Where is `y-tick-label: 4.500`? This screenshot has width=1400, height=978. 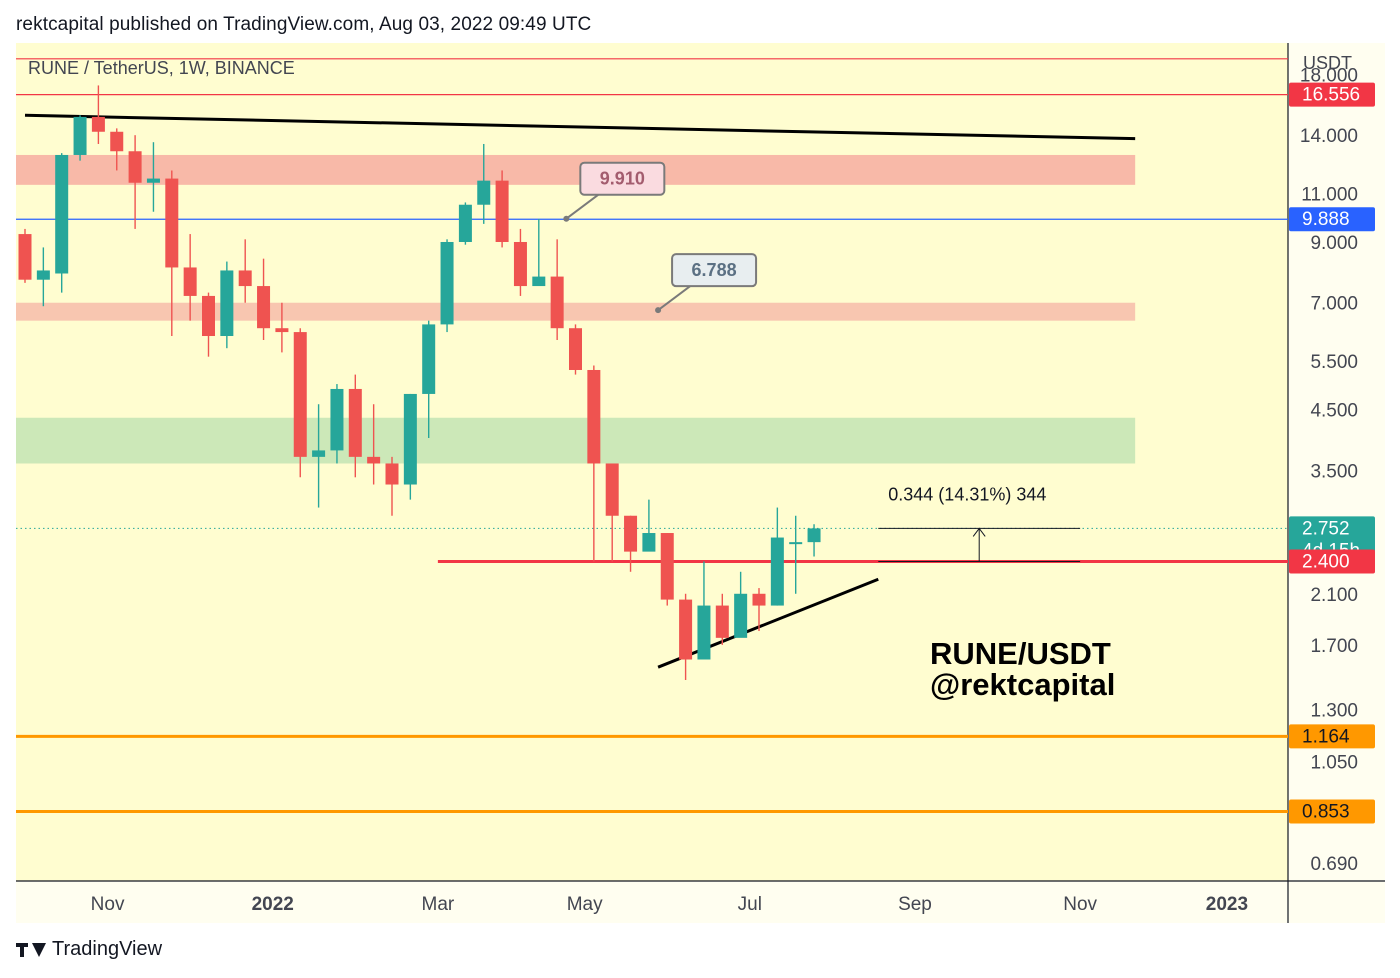 y-tick-label: 4.500 is located at coordinates (1334, 411).